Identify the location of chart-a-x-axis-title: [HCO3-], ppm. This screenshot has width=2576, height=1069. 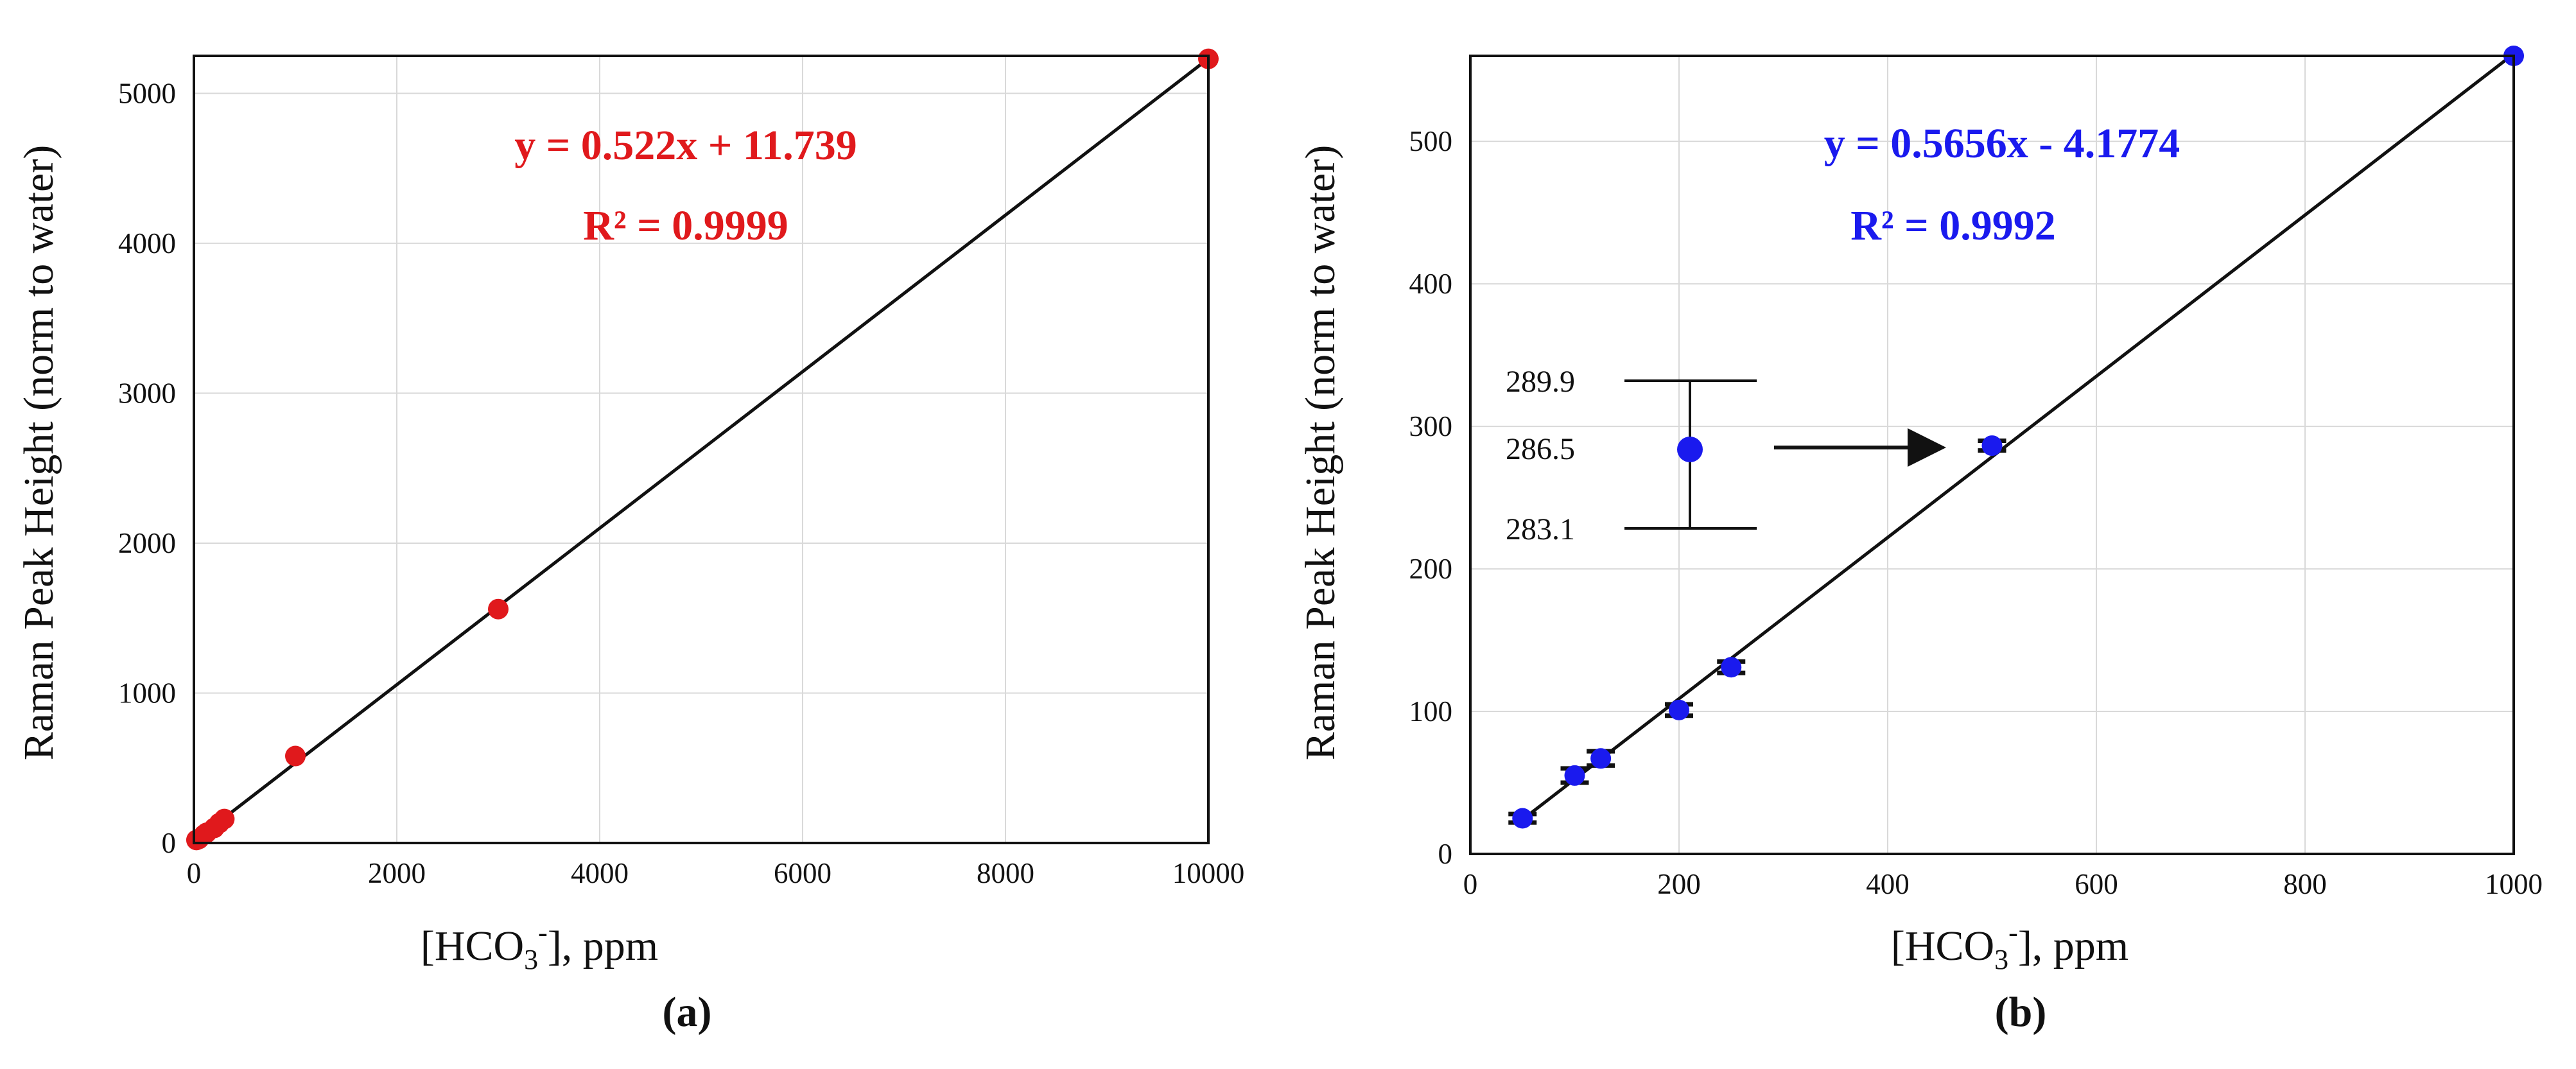
(539, 946).